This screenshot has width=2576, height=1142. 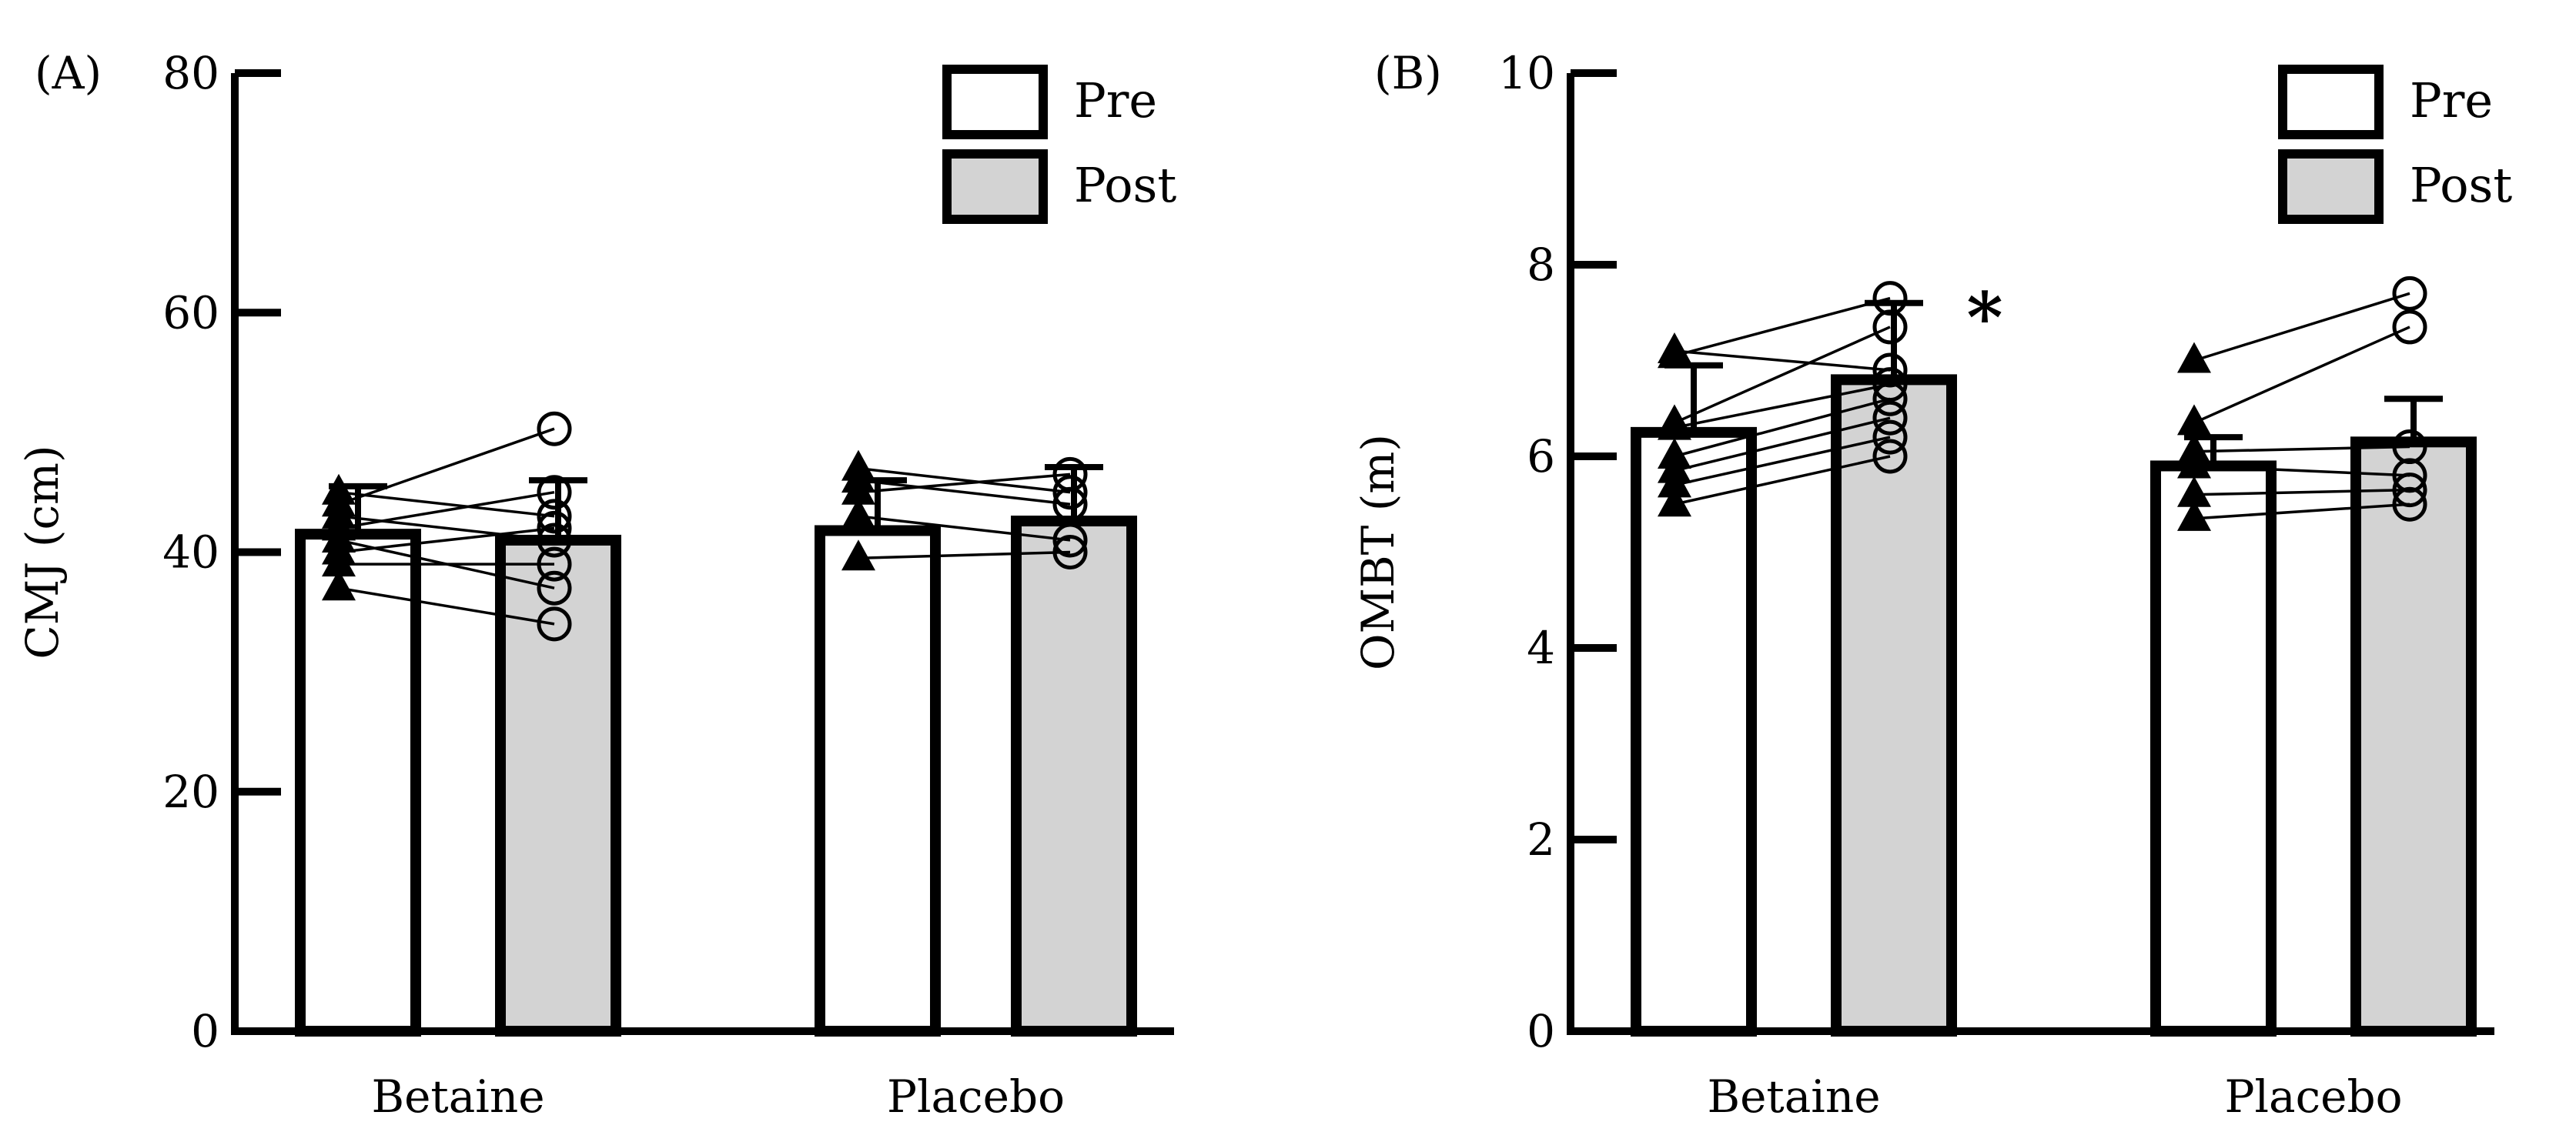 What do you see at coordinates (1984, 318) in the screenshot?
I see `significance-asterisk: *` at bounding box center [1984, 318].